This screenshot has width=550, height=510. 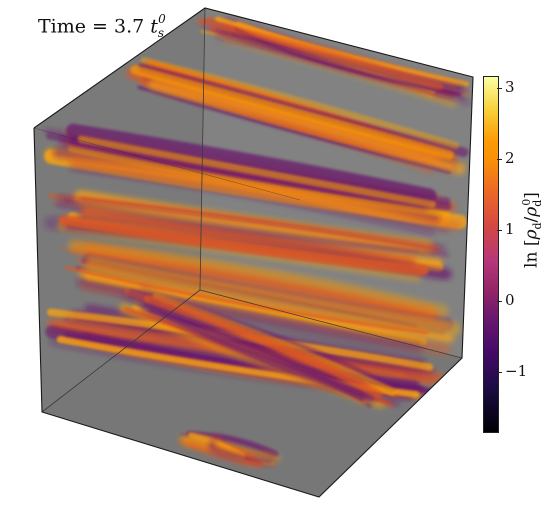 What do you see at coordinates (202, 149) in the screenshot?
I see `cube-edge-back-vertical` at bounding box center [202, 149].